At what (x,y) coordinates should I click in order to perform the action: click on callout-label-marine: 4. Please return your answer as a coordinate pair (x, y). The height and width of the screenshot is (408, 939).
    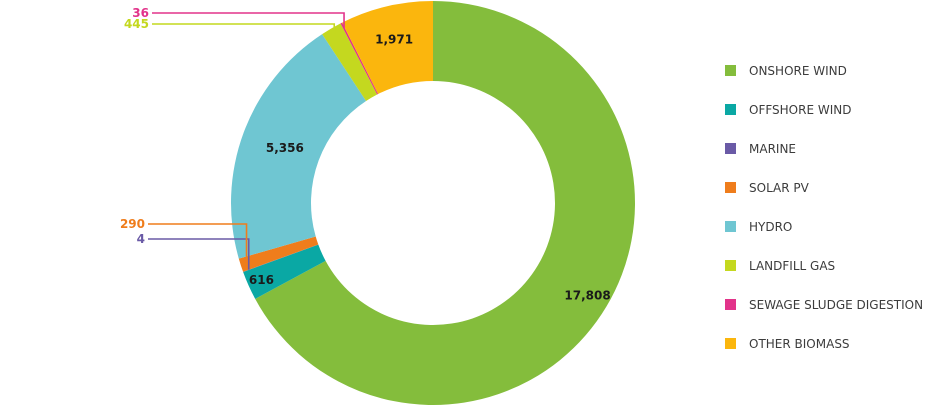
    Looking at the image, I should click on (141, 239).